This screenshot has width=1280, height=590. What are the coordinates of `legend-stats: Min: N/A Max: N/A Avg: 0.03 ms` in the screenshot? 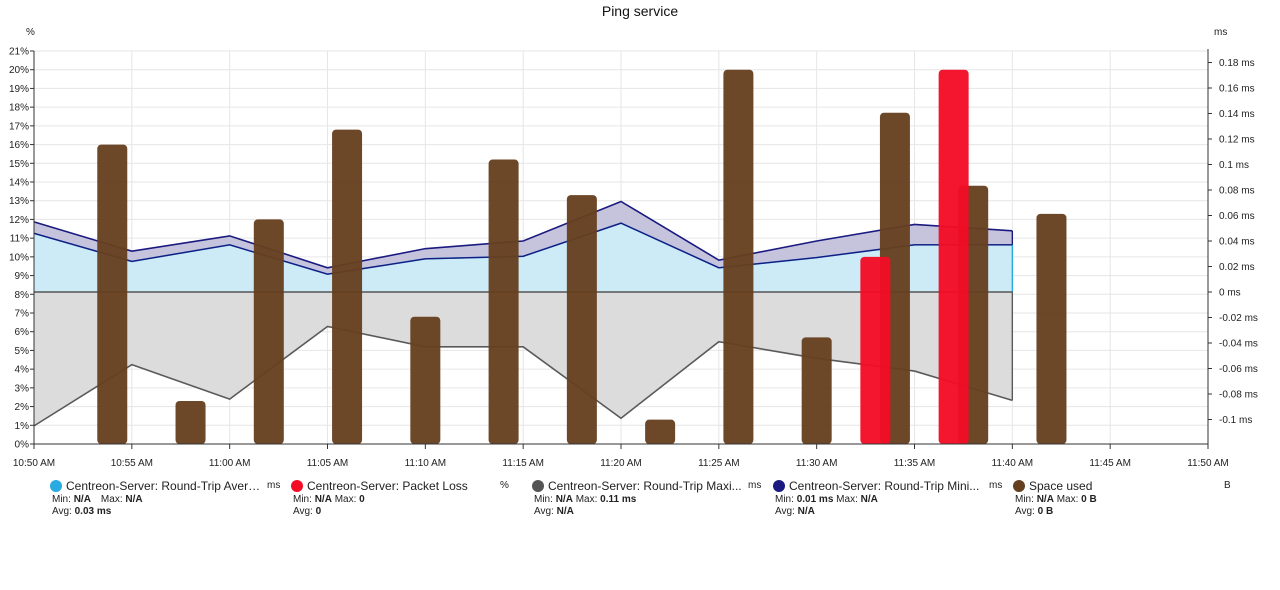 It's located at (97, 505).